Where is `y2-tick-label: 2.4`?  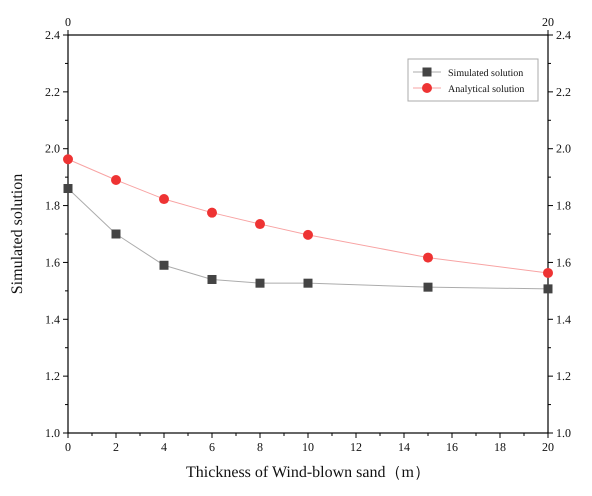
y2-tick-label: 2.4 is located at coordinates (563, 35).